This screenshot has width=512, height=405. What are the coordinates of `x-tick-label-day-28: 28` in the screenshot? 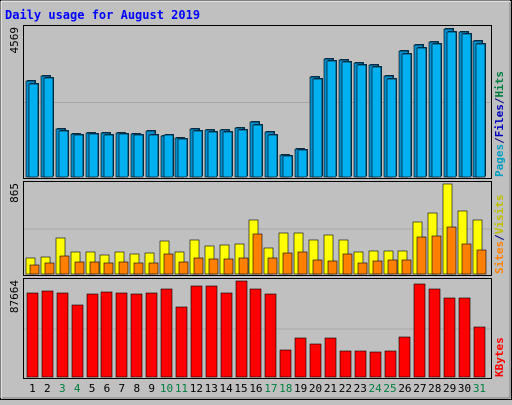 It's located at (434, 388).